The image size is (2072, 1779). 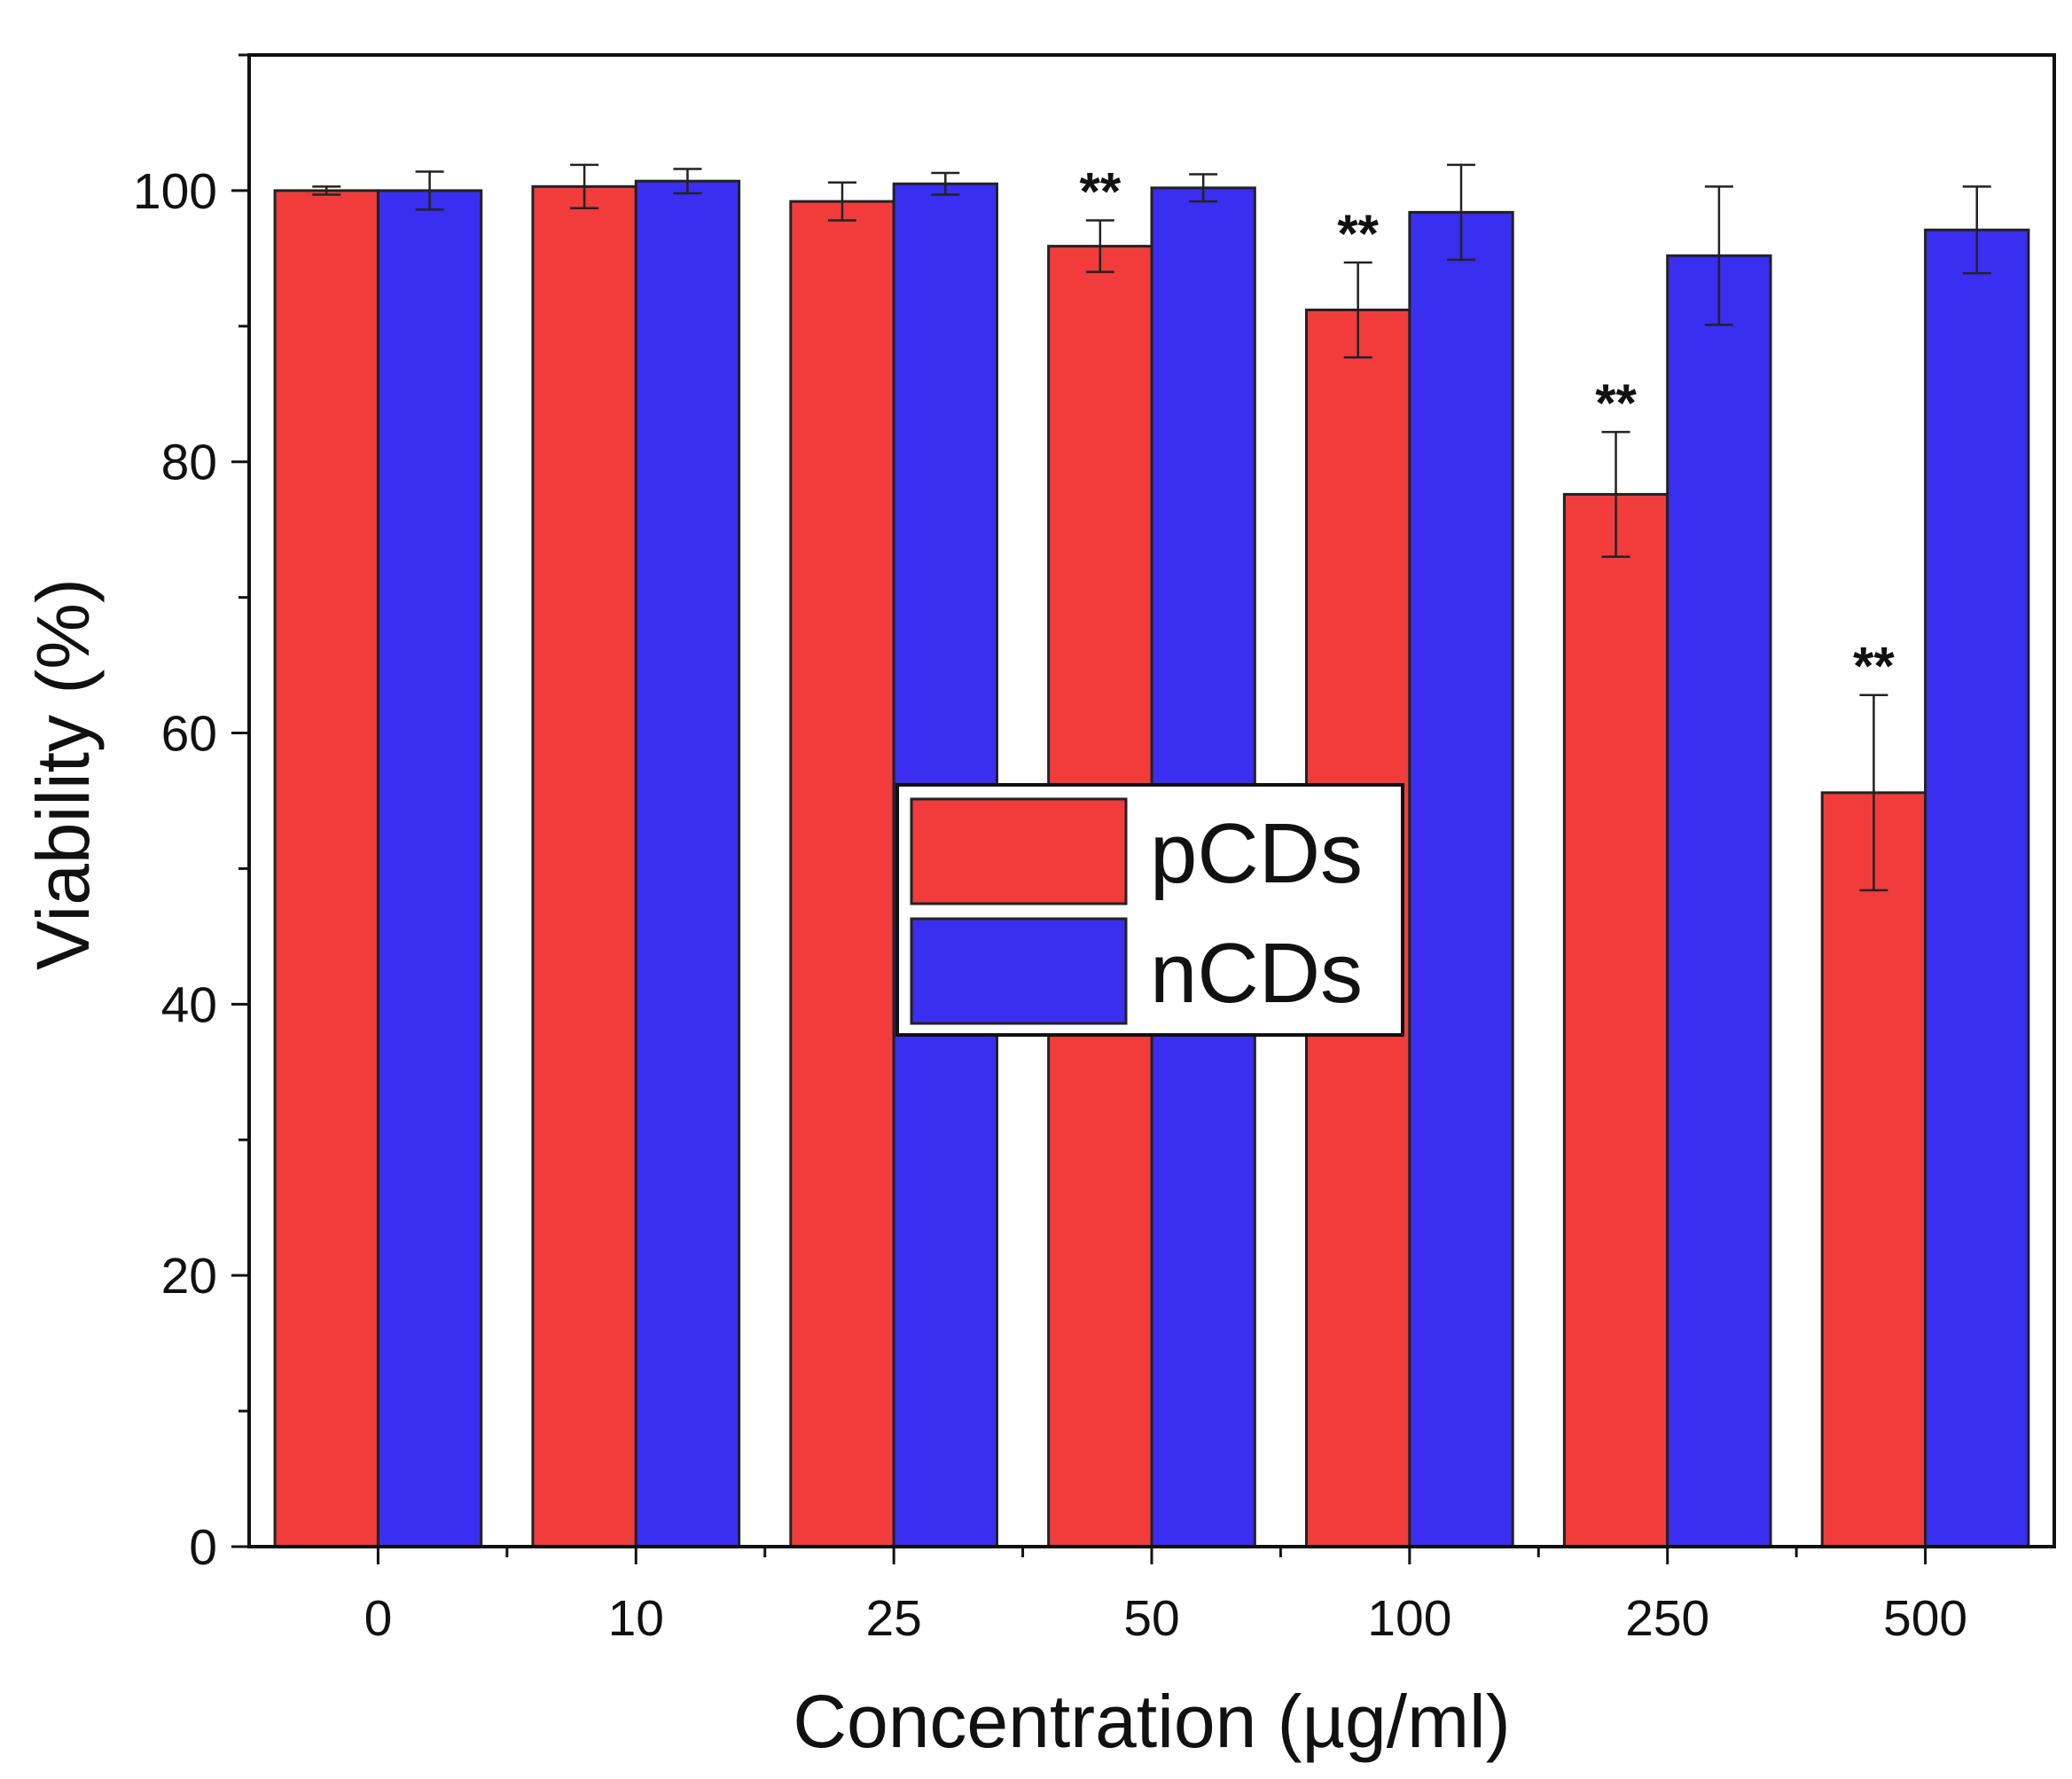 I want to click on y-tick-label-40: 40, so click(x=189, y=1004).